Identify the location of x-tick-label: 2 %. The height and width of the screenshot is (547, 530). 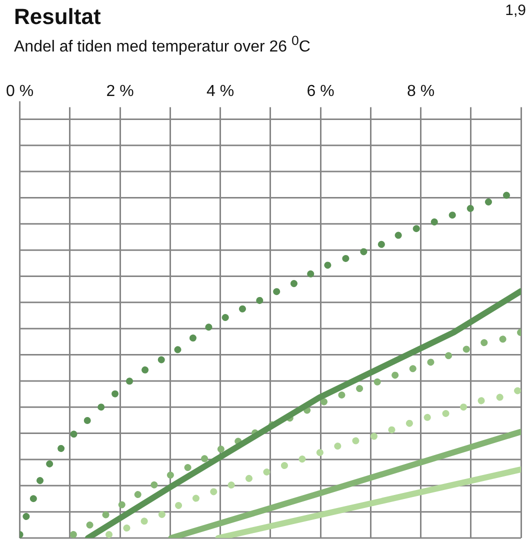
(120, 91).